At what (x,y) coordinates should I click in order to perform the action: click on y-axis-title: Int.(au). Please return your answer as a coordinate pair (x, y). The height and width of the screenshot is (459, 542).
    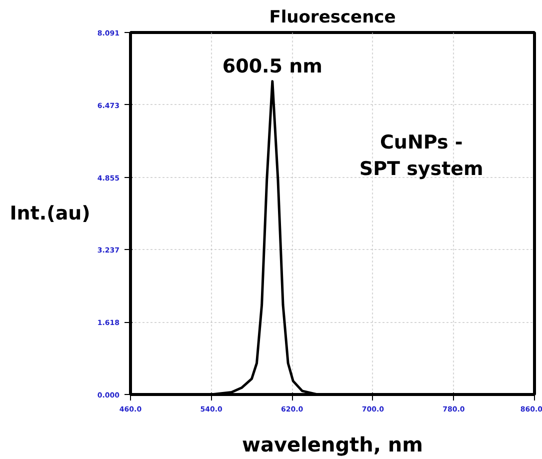
    Looking at the image, I should click on (50, 213).